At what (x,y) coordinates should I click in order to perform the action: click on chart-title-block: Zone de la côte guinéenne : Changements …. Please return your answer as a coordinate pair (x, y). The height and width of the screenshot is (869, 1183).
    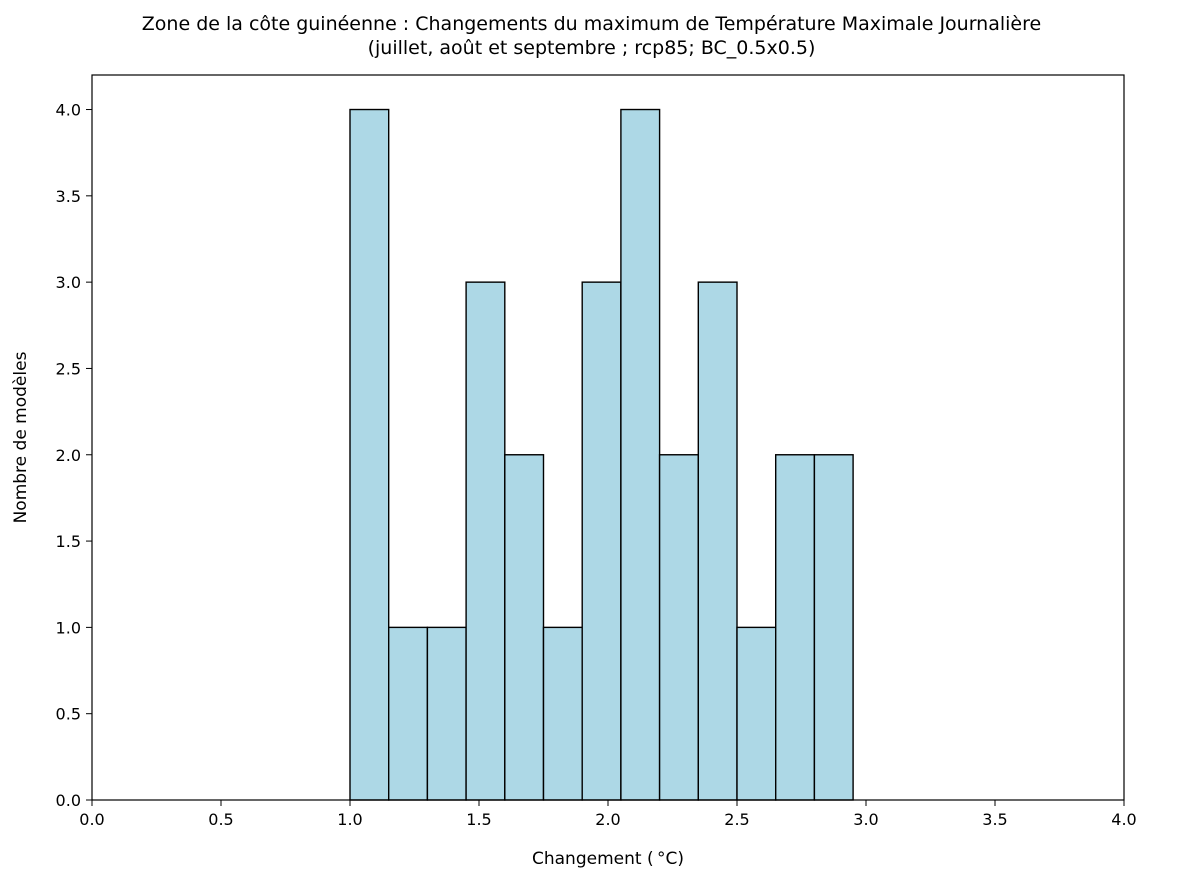
    Looking at the image, I should click on (591, 36).